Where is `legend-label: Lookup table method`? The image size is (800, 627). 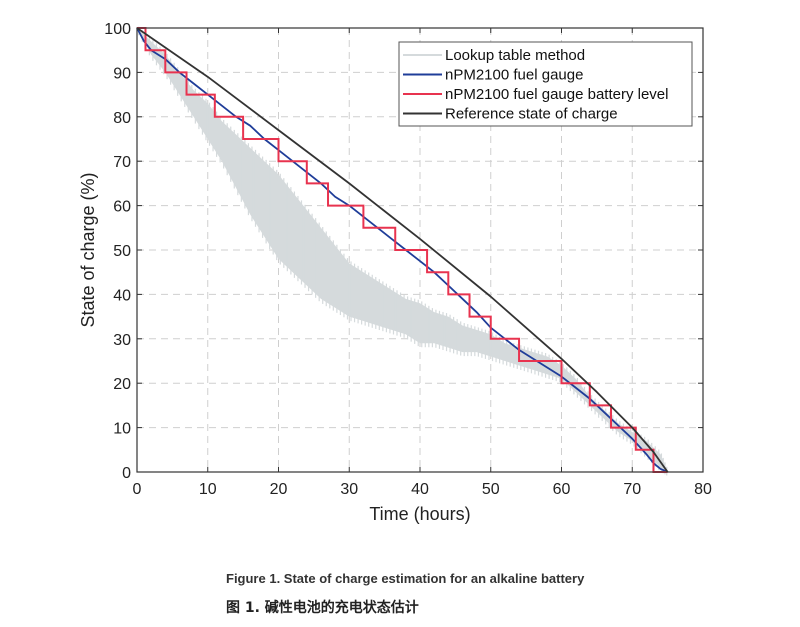
legend-label: Lookup table method is located at coordinates (515, 55).